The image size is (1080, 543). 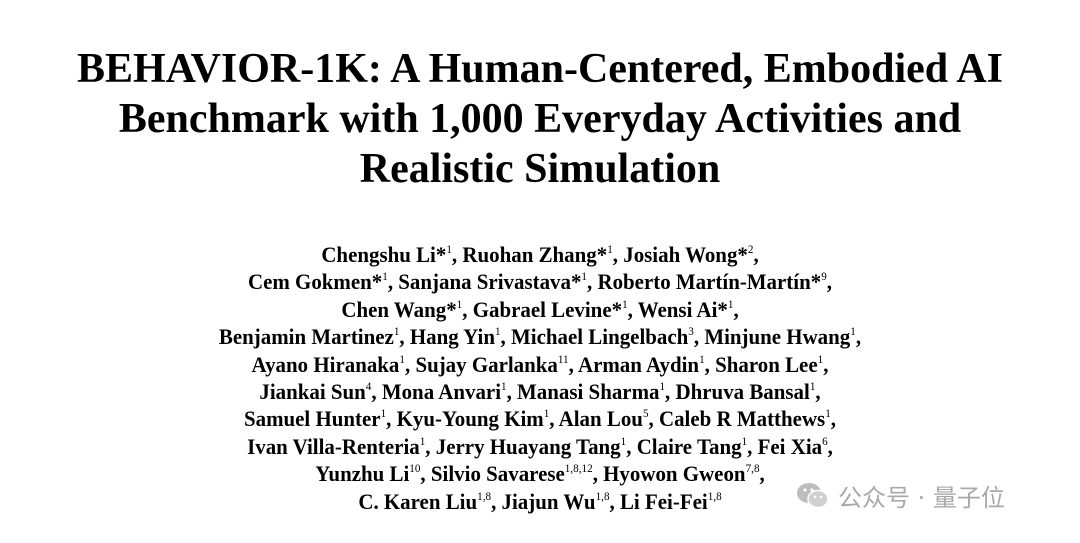 I want to click on author-name: Kyu-Young Kim, so click(x=470, y=419).